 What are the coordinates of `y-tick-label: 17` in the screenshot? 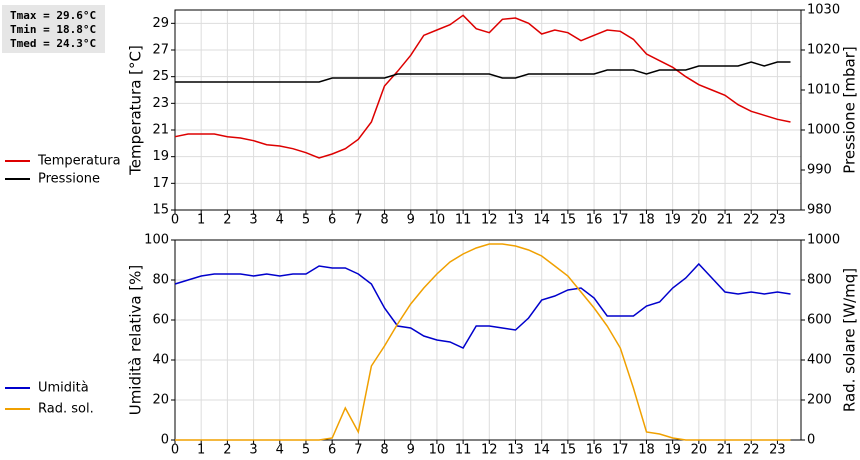 It's located at (160, 183).